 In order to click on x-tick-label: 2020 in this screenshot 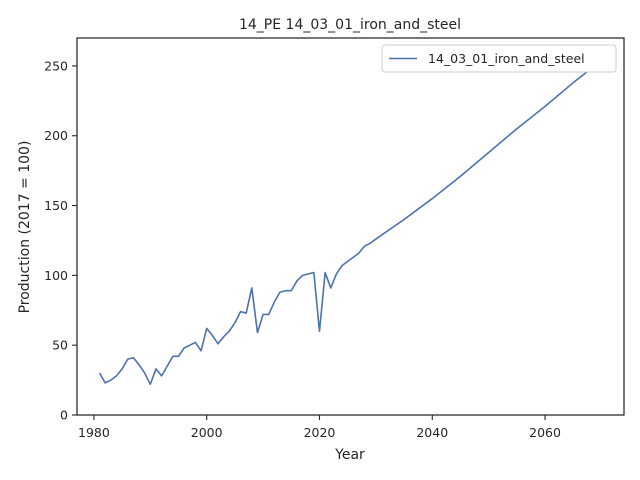, I will do `click(320, 432)`.